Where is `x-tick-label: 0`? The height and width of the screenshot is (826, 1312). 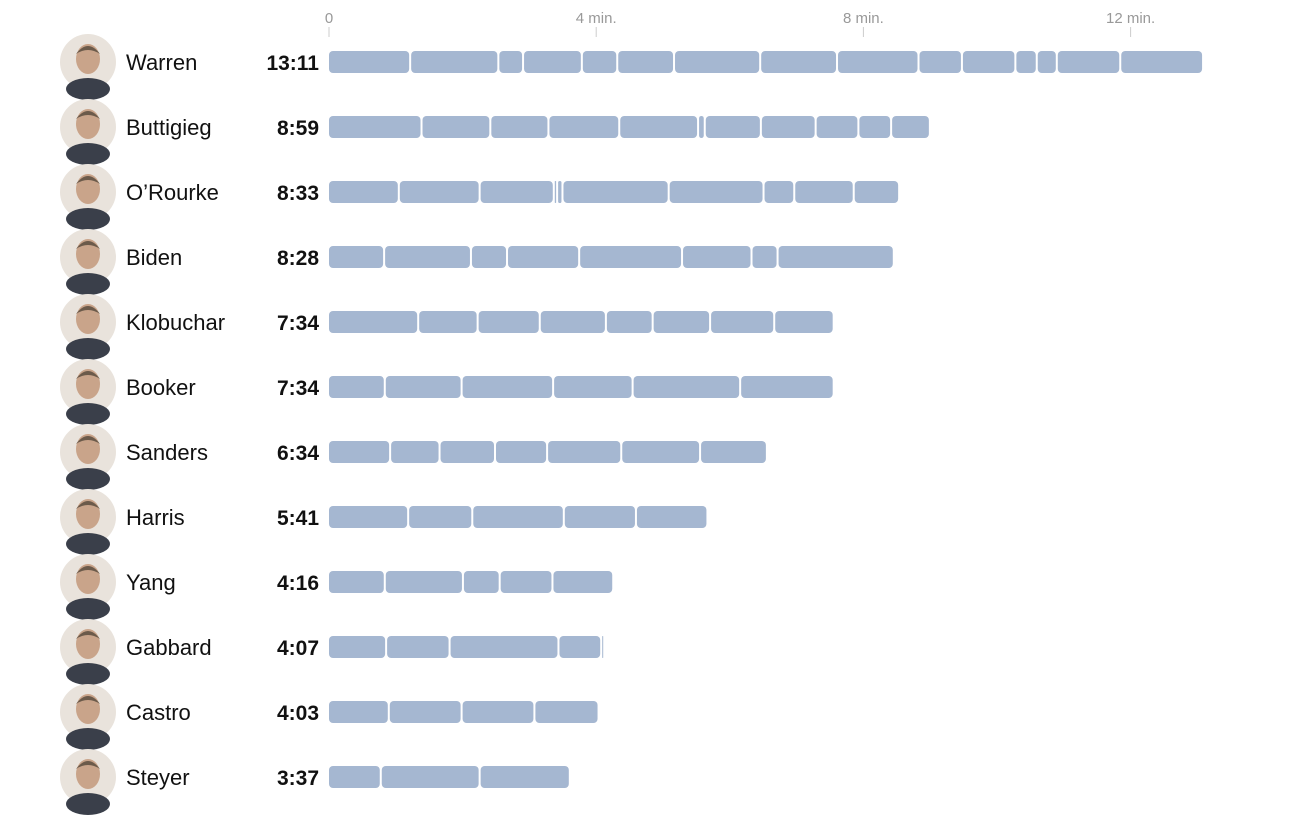
x-tick-label: 0 is located at coordinates (329, 18).